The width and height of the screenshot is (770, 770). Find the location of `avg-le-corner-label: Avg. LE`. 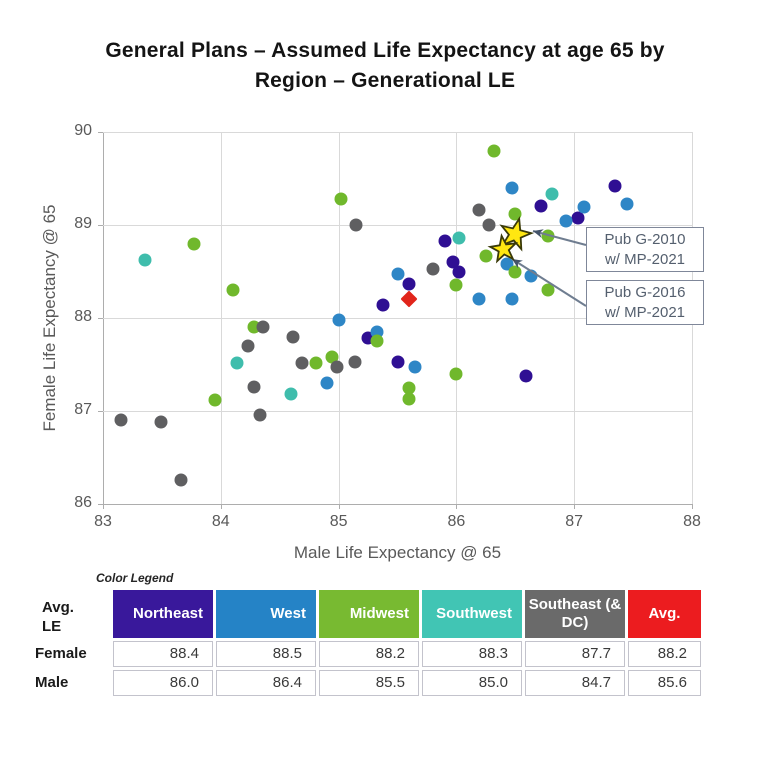

avg-le-corner-label: Avg. LE is located at coordinates (58, 617).